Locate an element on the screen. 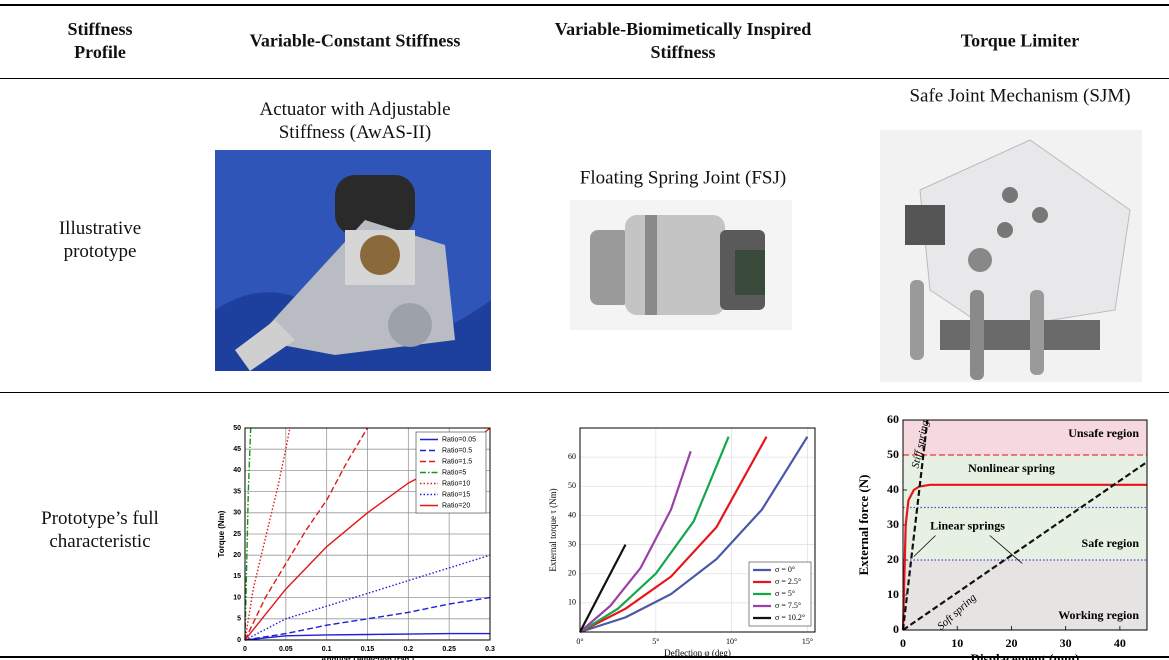 The image size is (1169, 660). y-tick-label: 5 is located at coordinates (239, 619).